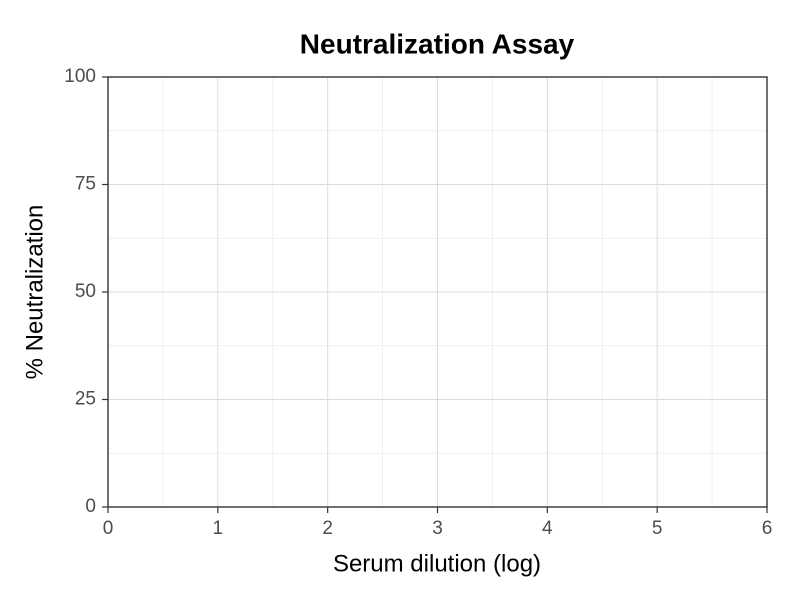 The height and width of the screenshot is (600, 800). What do you see at coordinates (90, 506) in the screenshot?
I see `y-tick-label: 0` at bounding box center [90, 506].